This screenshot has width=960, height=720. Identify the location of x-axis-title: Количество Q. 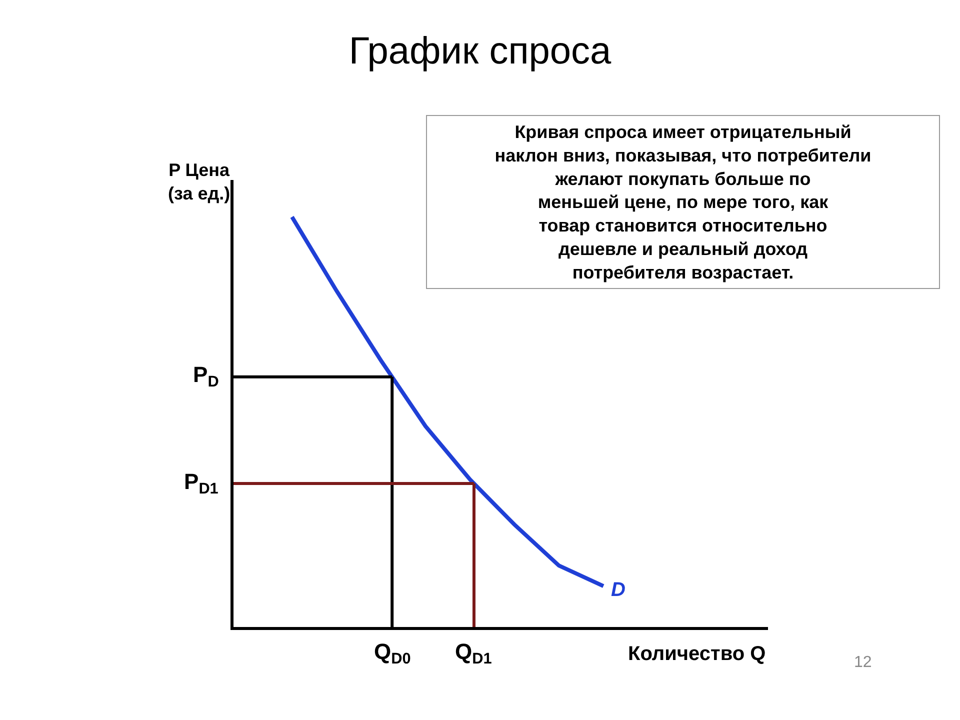
(697, 654).